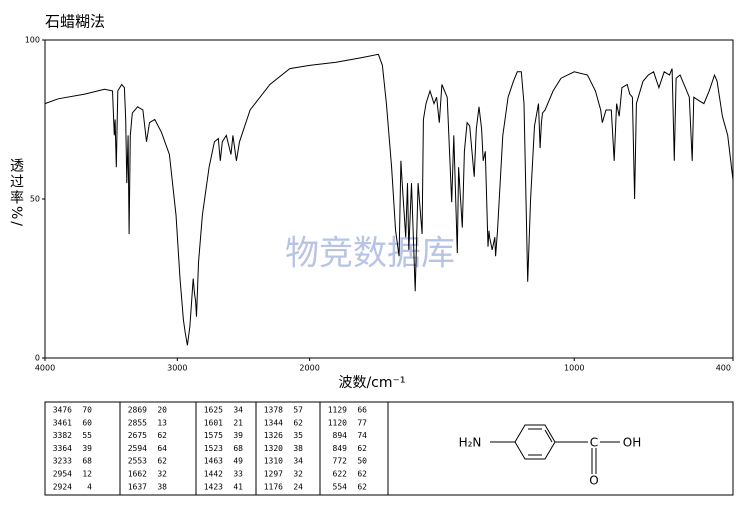 This screenshot has width=738, height=510. Describe the element at coordinates (298, 486) in the screenshot. I see `peak-transmittance: 24` at that location.